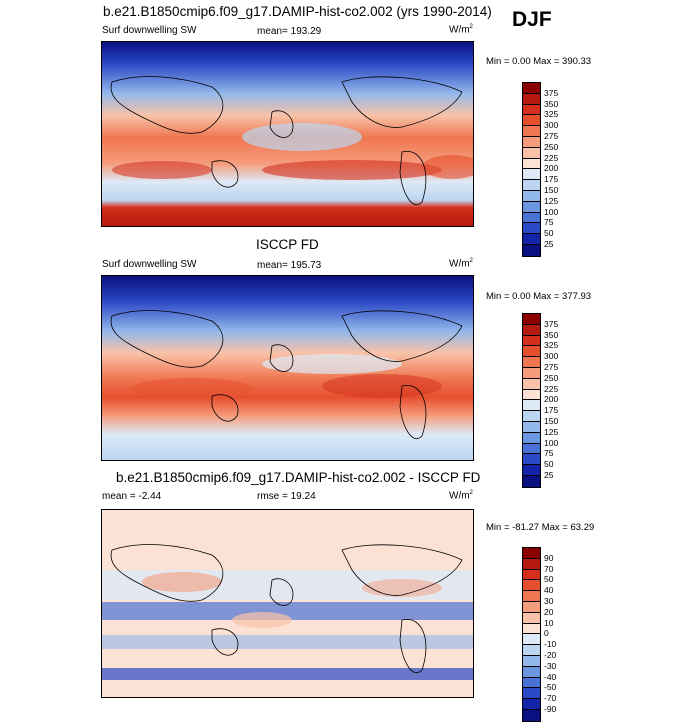  I want to click on colorbar-tick-label: 10, so click(549, 622).